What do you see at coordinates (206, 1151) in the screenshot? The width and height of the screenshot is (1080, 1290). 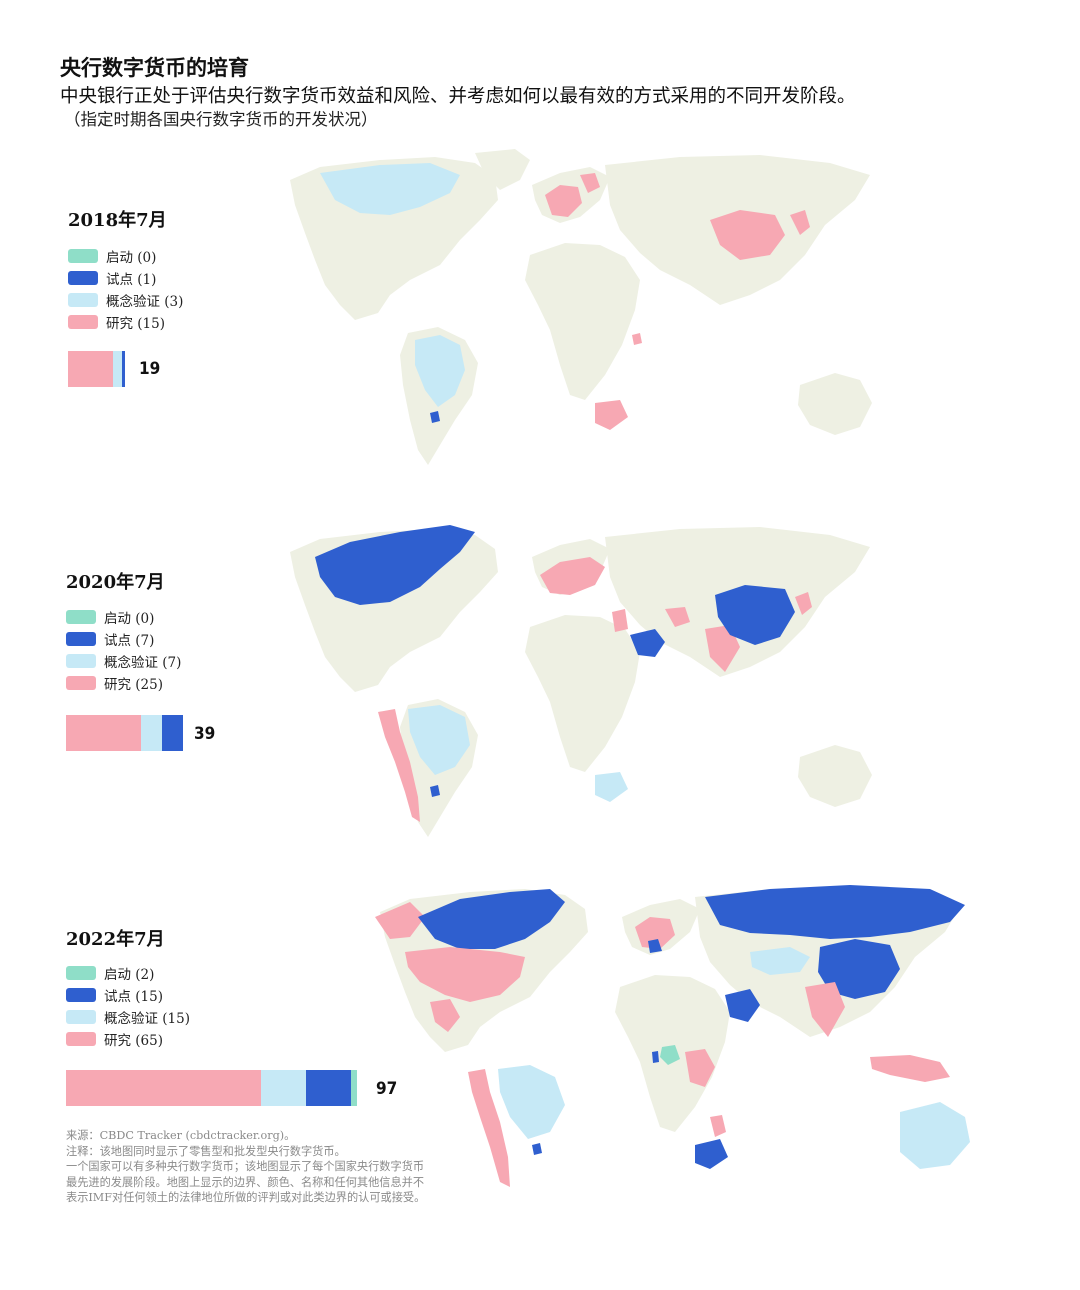 I see `note-line: 注释：该地图同时显示了零售型和批发型央行数字货币。` at bounding box center [206, 1151].